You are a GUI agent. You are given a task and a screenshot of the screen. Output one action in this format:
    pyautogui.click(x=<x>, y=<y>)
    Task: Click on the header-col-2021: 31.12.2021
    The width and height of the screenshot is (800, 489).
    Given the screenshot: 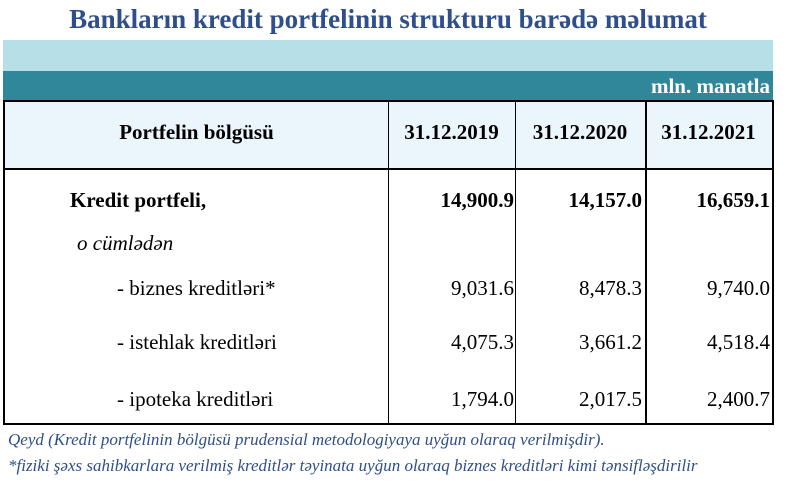 What is the action you would take?
    pyautogui.click(x=708, y=132)
    